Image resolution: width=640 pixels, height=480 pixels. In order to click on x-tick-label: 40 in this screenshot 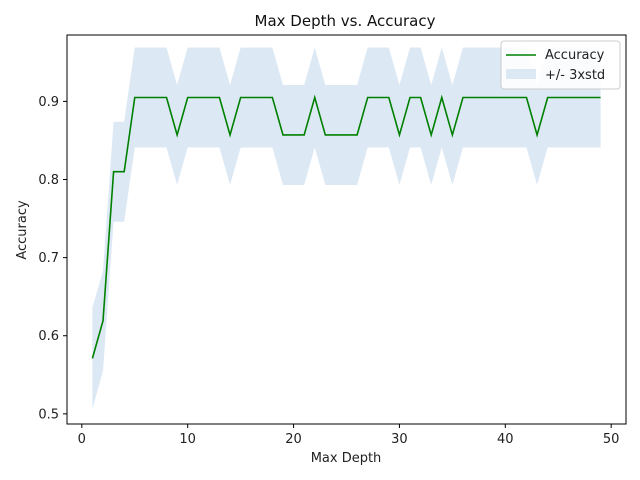, I will do `click(505, 439)`.